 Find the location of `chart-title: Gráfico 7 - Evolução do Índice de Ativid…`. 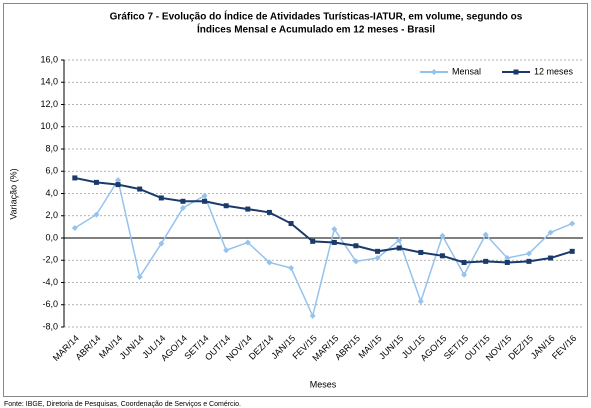

chart-title: Gráfico 7 - Evolução do Índice de Ativid… is located at coordinates (316, 16).